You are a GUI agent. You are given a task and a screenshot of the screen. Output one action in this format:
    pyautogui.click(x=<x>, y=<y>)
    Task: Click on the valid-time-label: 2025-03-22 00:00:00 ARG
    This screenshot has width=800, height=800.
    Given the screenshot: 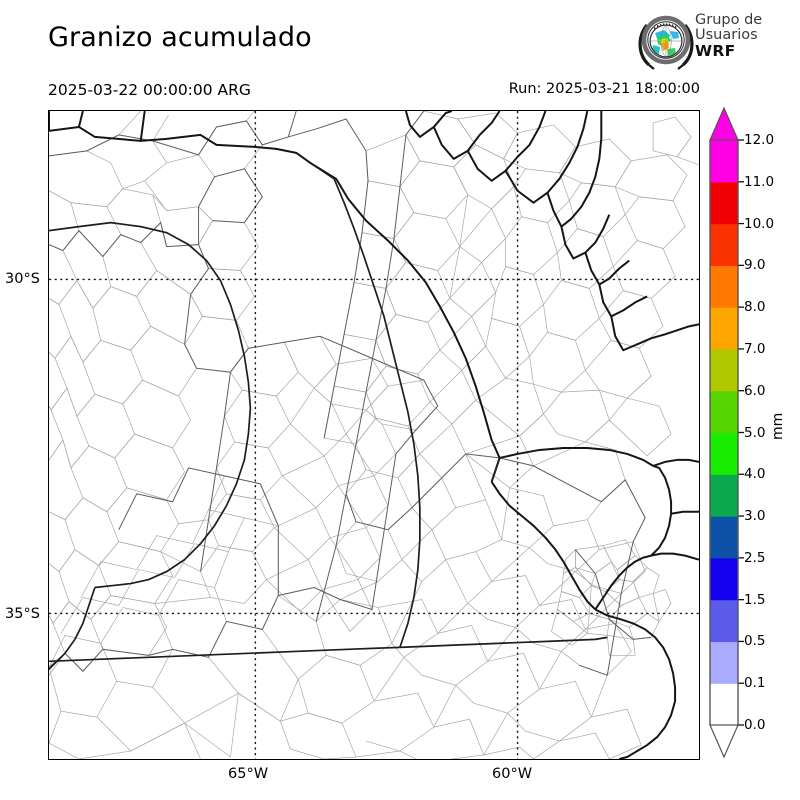 What is the action you would take?
    pyautogui.click(x=149, y=90)
    